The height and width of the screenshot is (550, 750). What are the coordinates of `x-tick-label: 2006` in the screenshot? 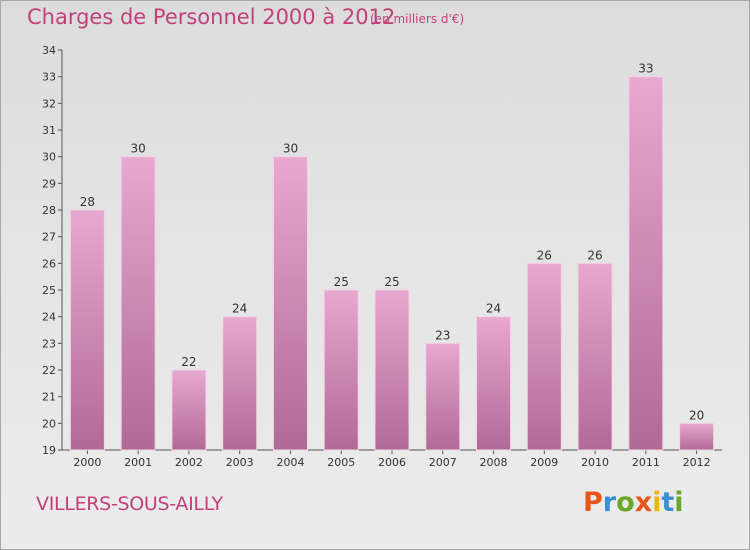 It's located at (392, 462).